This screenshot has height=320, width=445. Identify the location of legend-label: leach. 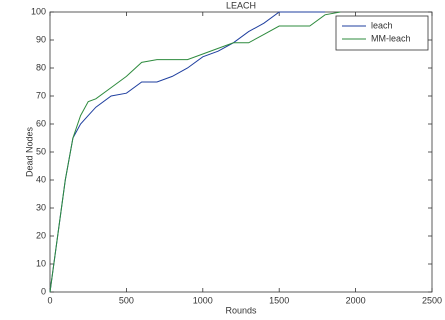
(382, 25).